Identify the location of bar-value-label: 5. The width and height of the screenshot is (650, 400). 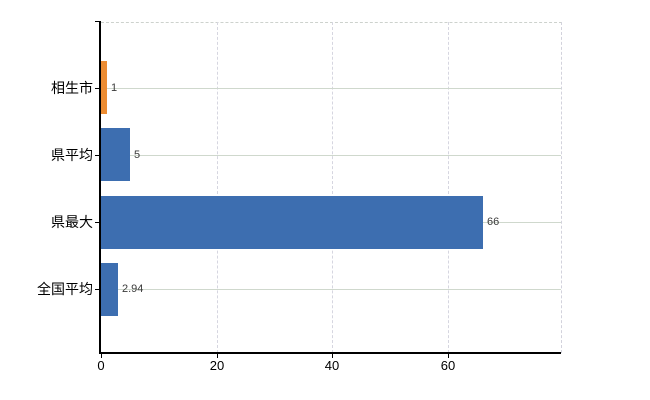
(137, 155).